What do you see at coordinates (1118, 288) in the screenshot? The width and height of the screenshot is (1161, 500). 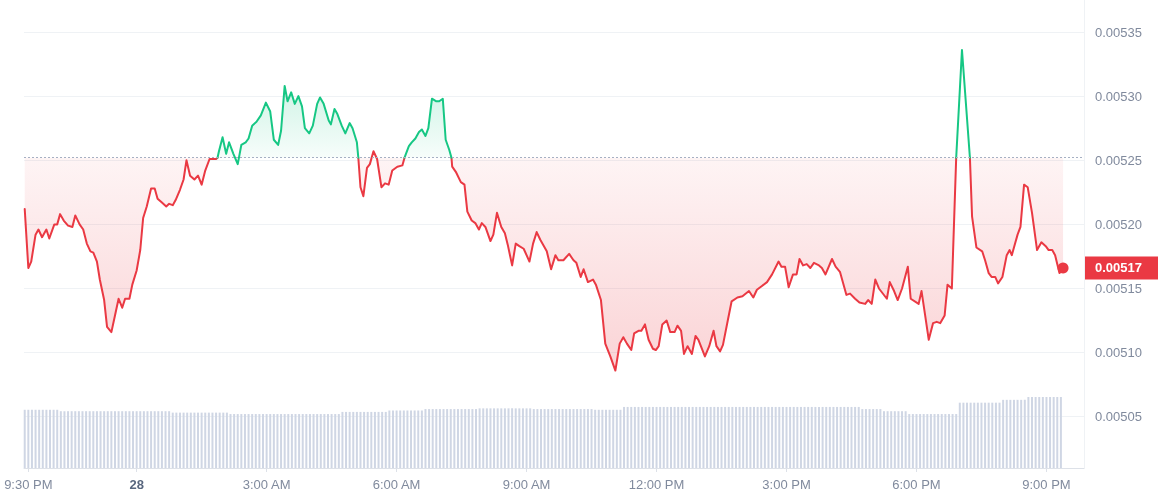 I see `y-tick-label: 0.00515` at bounding box center [1118, 288].